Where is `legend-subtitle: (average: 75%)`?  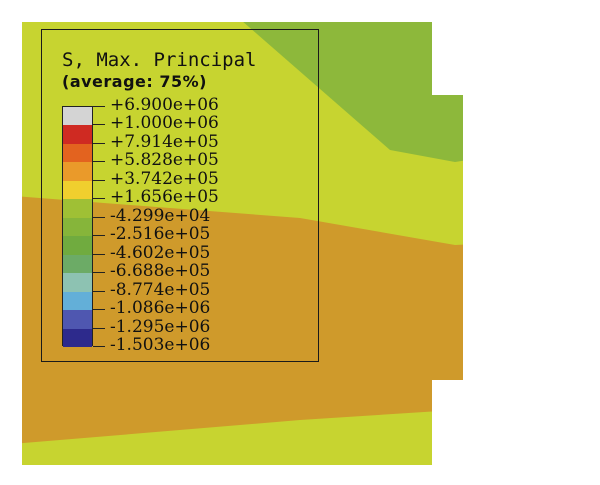 legend-subtitle: (average: 75%) is located at coordinates (134, 81).